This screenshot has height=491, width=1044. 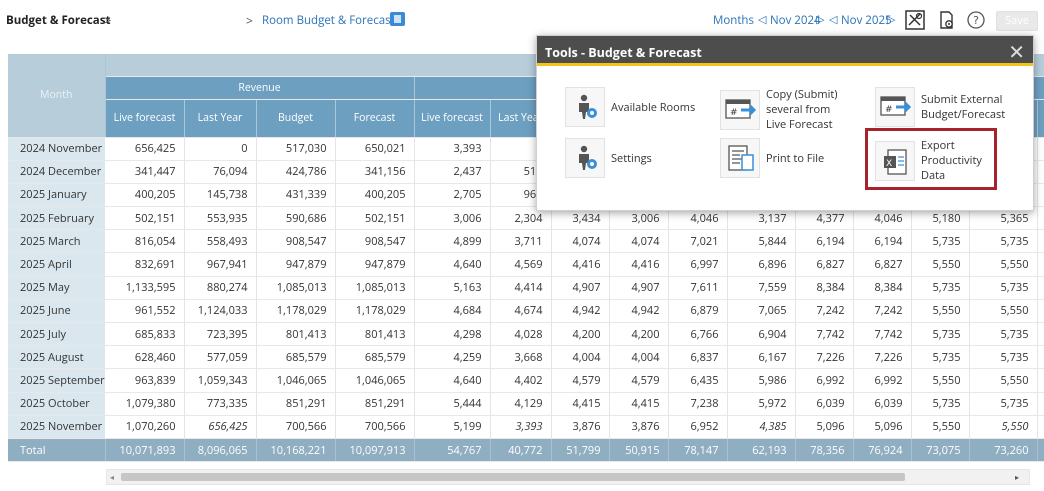 I want to click on prev-end-arrow-icon: ◁, so click(x=833, y=19).